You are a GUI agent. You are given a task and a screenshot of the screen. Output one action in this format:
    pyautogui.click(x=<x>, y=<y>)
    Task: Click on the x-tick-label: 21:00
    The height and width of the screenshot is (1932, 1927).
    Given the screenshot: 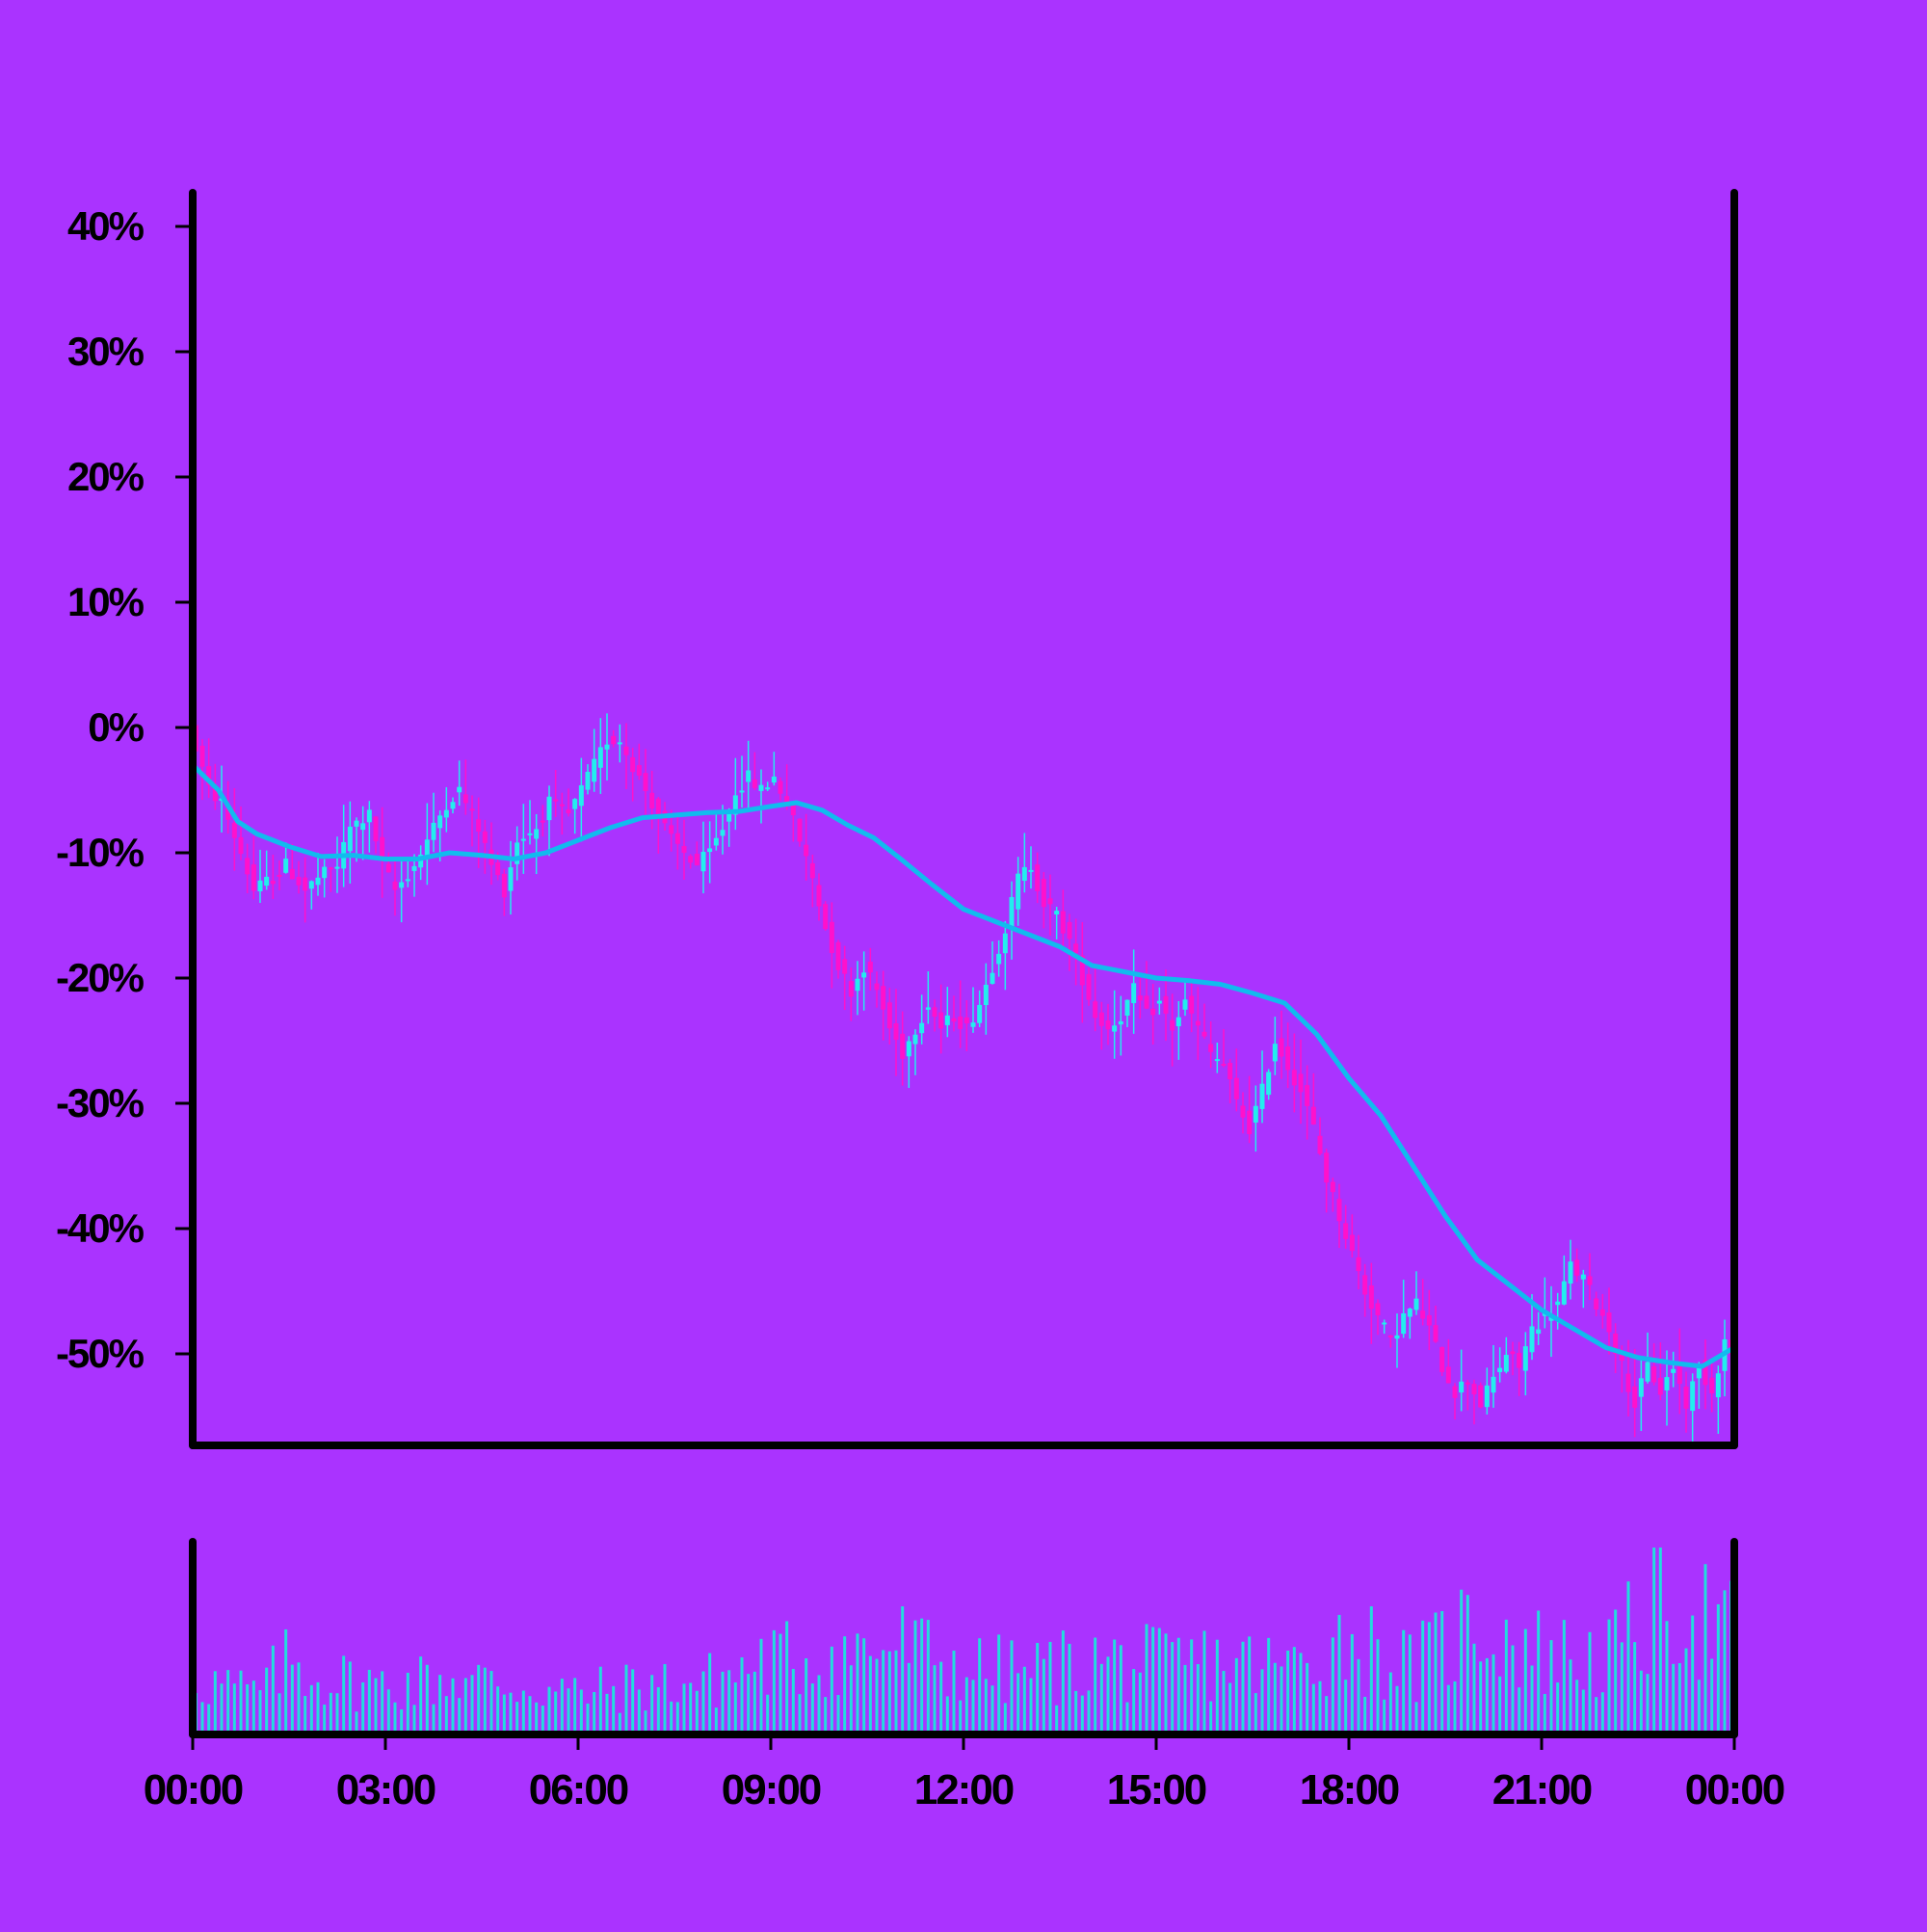 What is the action you would take?
    pyautogui.click(x=1542, y=1789)
    